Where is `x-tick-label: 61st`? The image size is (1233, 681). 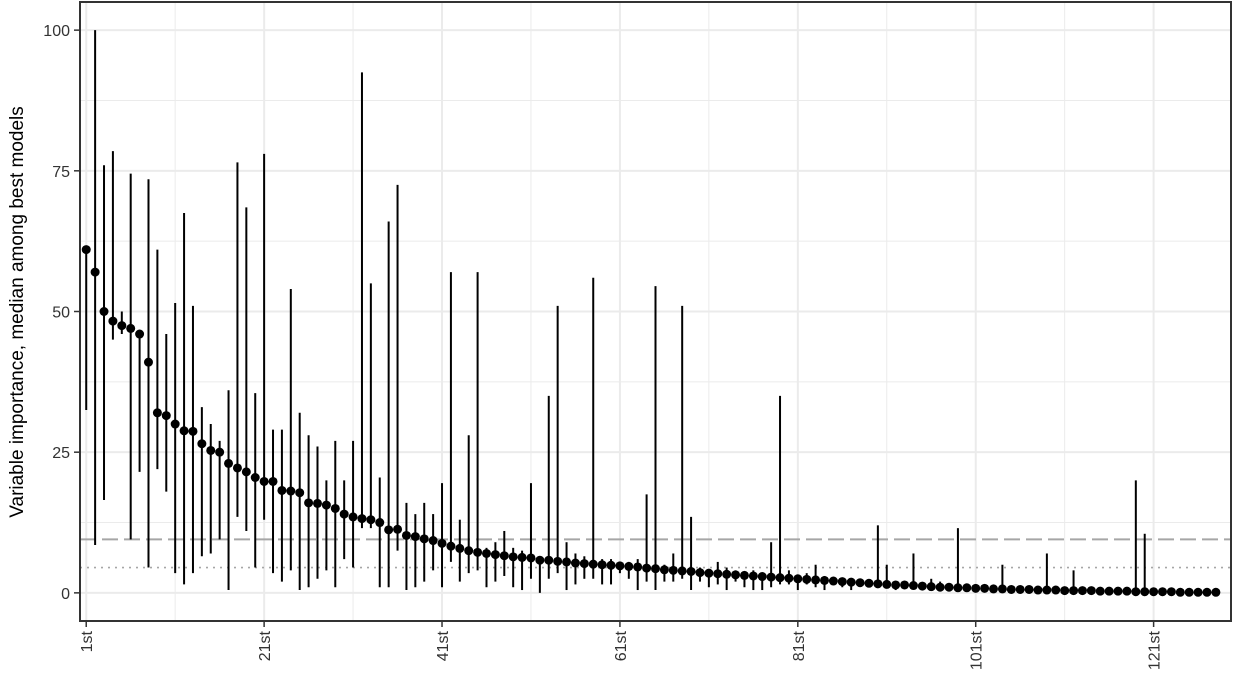 x-tick-label: 61st is located at coordinates (621, 645).